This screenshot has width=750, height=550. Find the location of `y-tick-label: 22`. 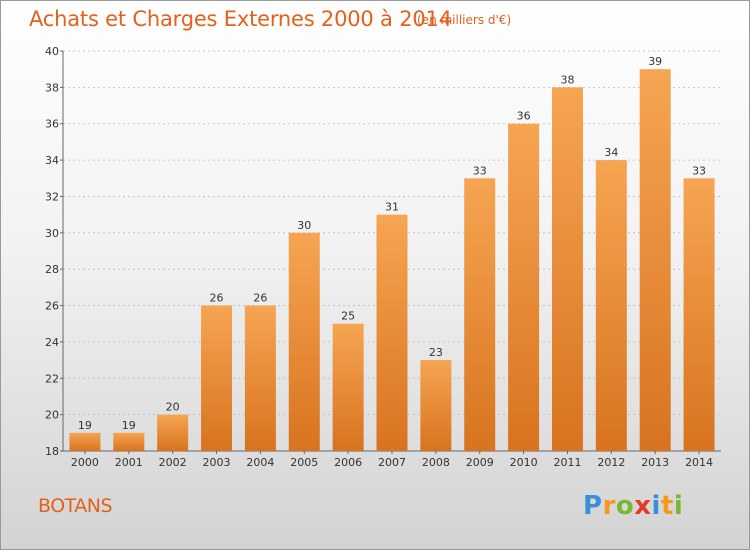

y-tick-label: 22 is located at coordinates (52, 378).